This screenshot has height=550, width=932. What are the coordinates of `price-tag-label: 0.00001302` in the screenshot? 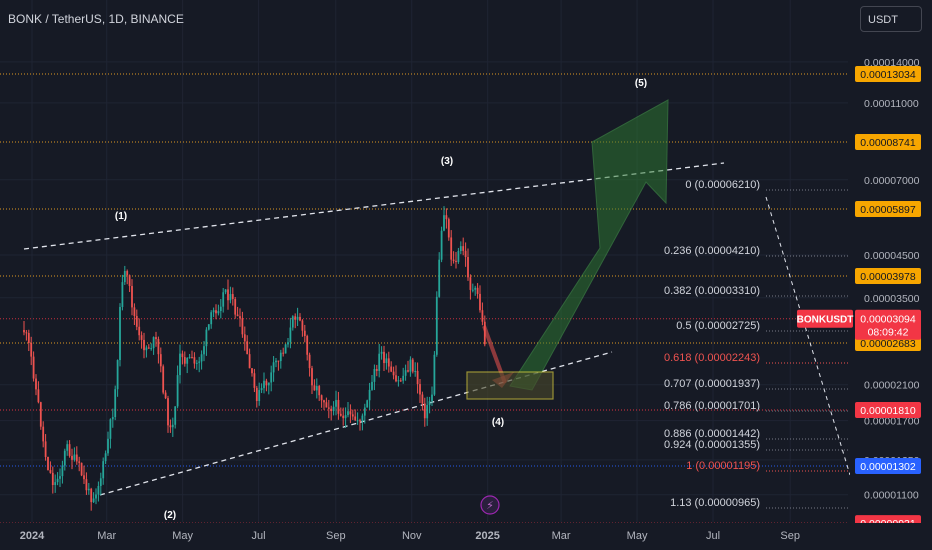 It's located at (888, 467).